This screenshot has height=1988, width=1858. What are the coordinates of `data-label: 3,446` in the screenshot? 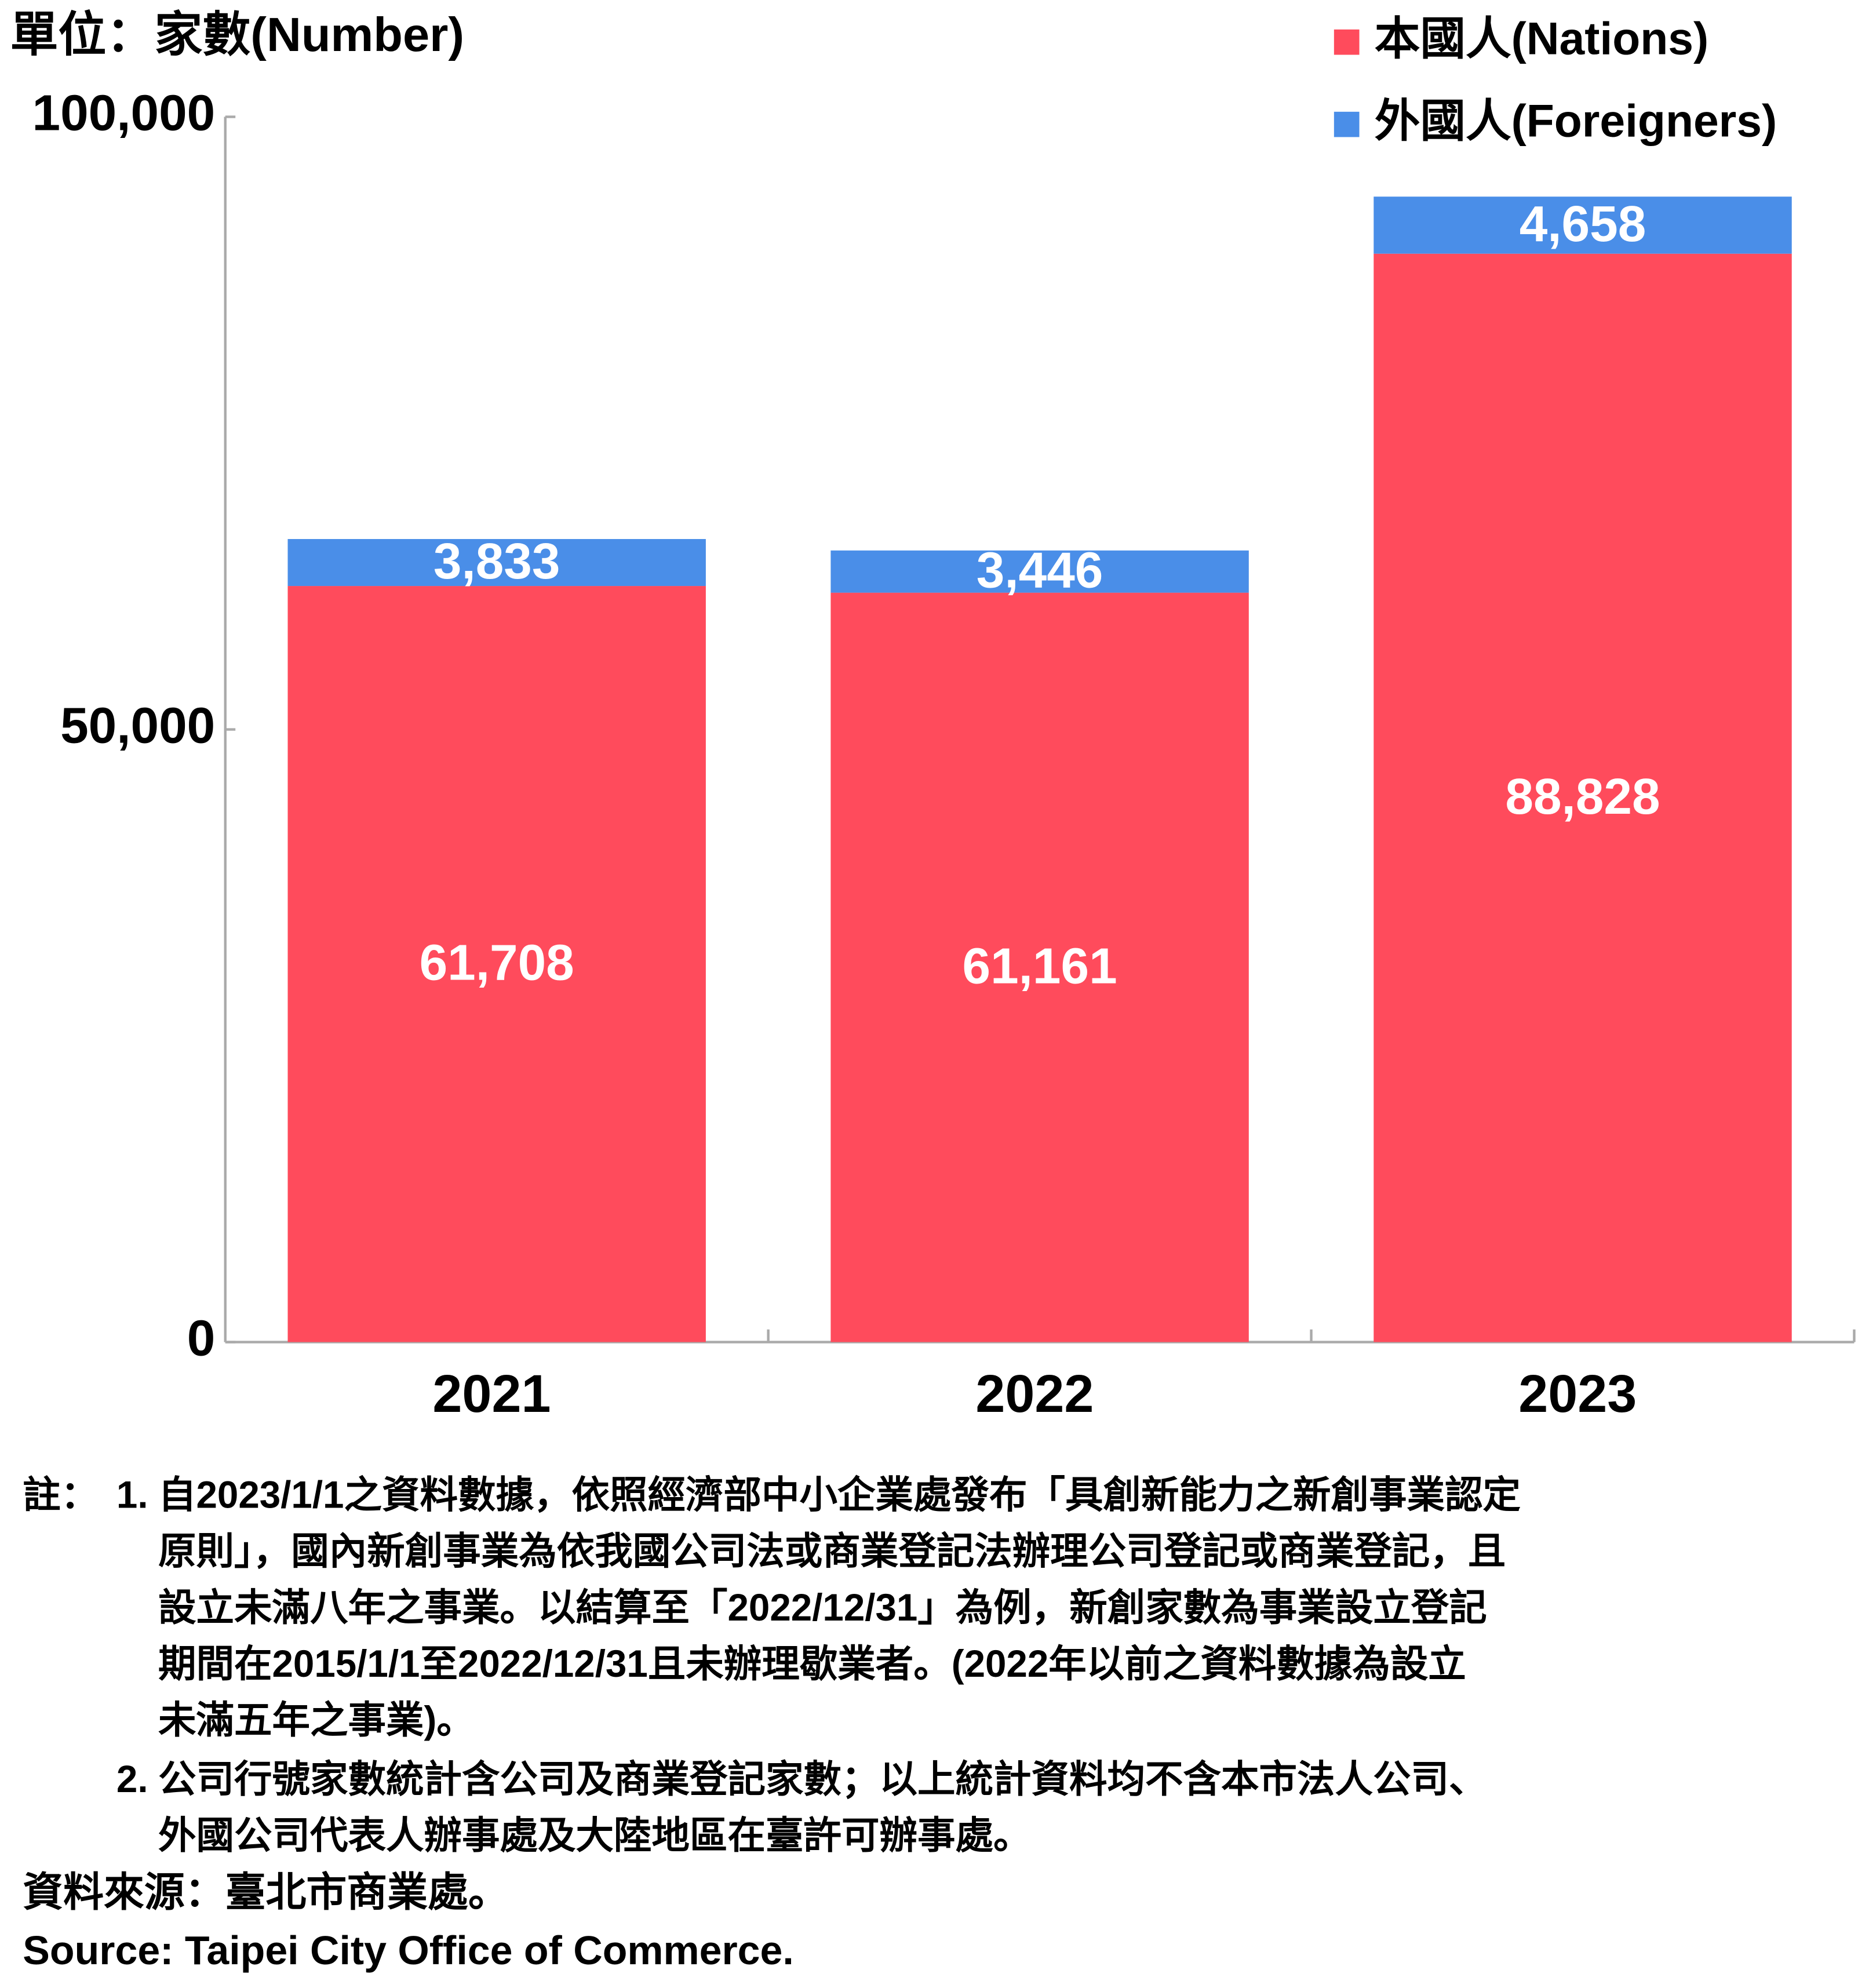 It's located at (1040, 570).